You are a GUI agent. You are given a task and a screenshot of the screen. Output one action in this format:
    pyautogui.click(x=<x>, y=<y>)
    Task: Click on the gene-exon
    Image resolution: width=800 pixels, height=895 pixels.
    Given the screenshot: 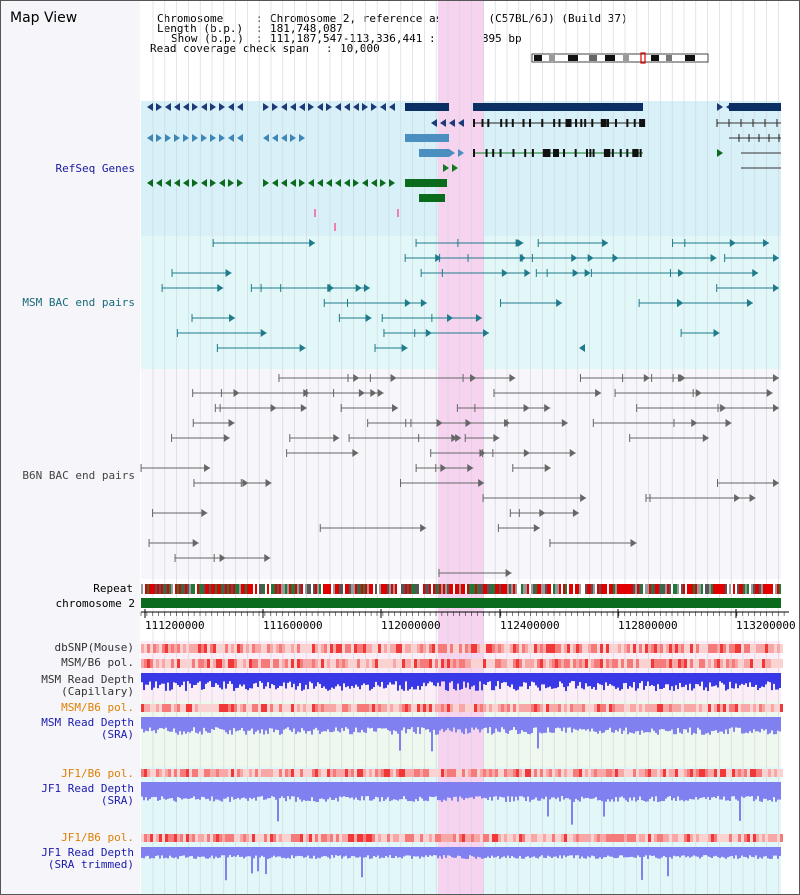 What is the action you would take?
    pyautogui.click(x=549, y=153)
    